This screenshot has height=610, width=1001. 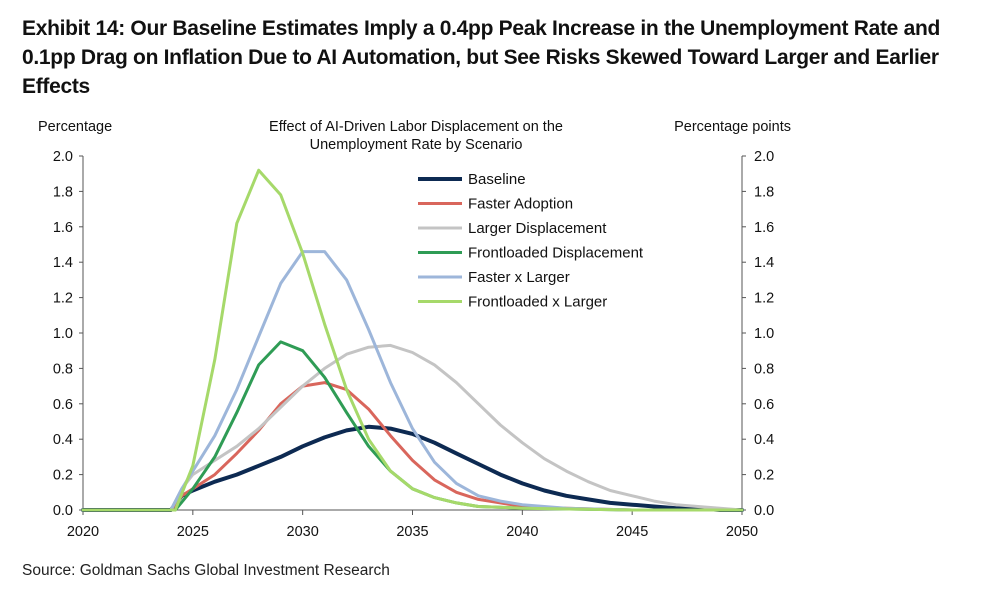 I want to click on y-tick-label-left: 1.4, so click(x=63, y=263).